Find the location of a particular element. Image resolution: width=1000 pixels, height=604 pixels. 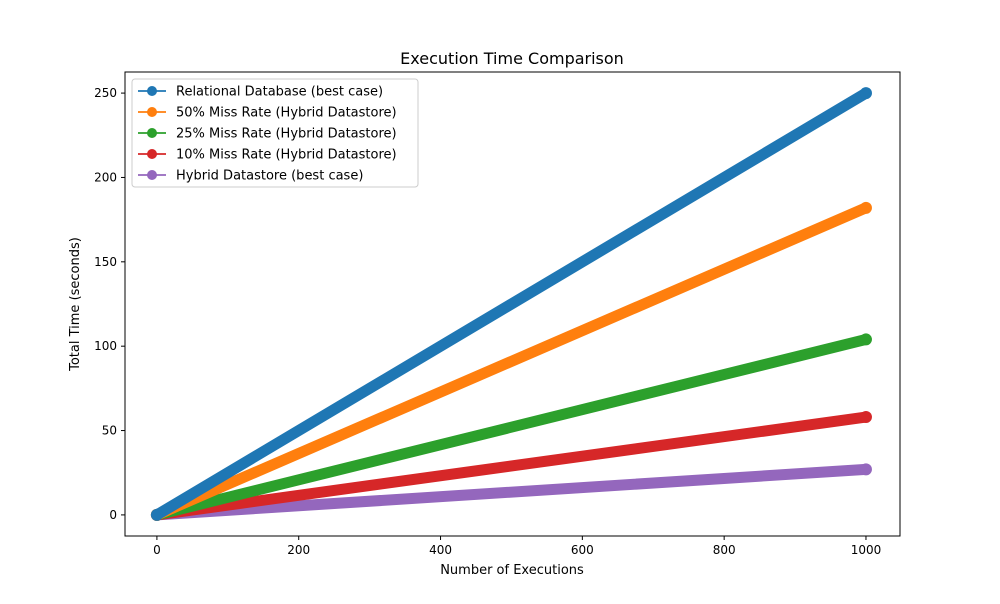

legend-item: Hybrid Datastore (best case) is located at coordinates (250, 176).